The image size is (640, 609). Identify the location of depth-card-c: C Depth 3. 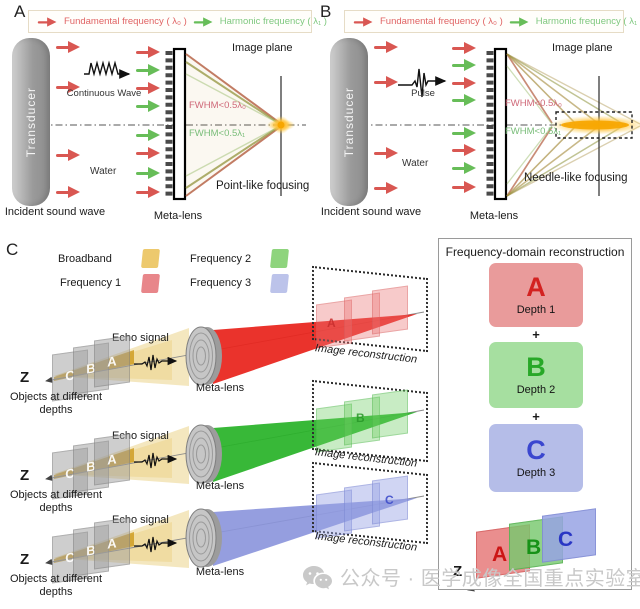
(536, 458).